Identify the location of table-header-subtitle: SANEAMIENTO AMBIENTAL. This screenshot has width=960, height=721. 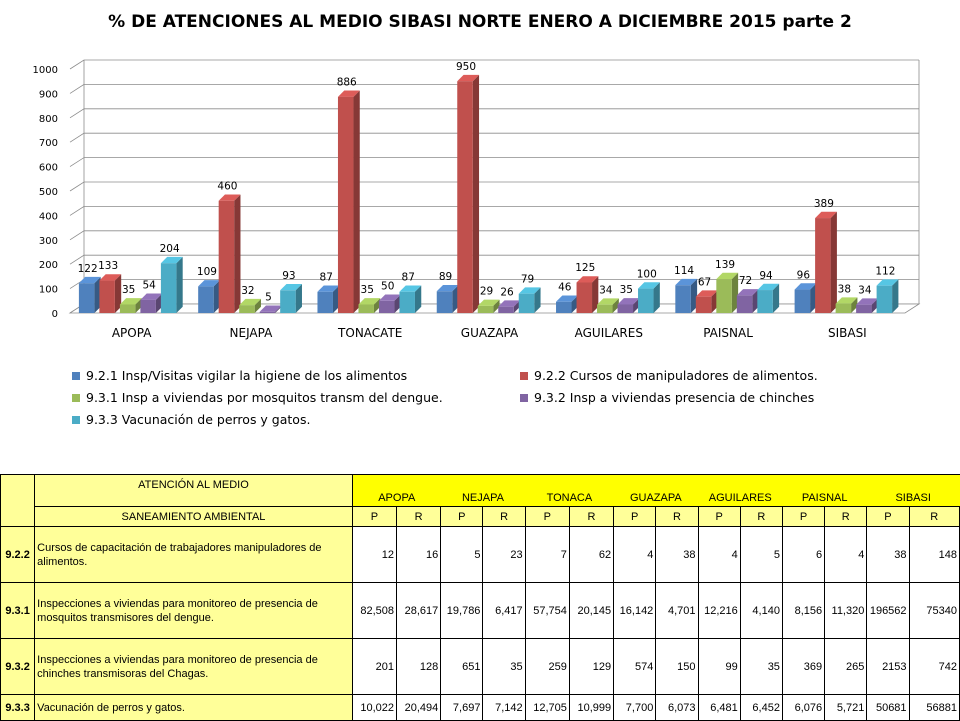
(193, 516).